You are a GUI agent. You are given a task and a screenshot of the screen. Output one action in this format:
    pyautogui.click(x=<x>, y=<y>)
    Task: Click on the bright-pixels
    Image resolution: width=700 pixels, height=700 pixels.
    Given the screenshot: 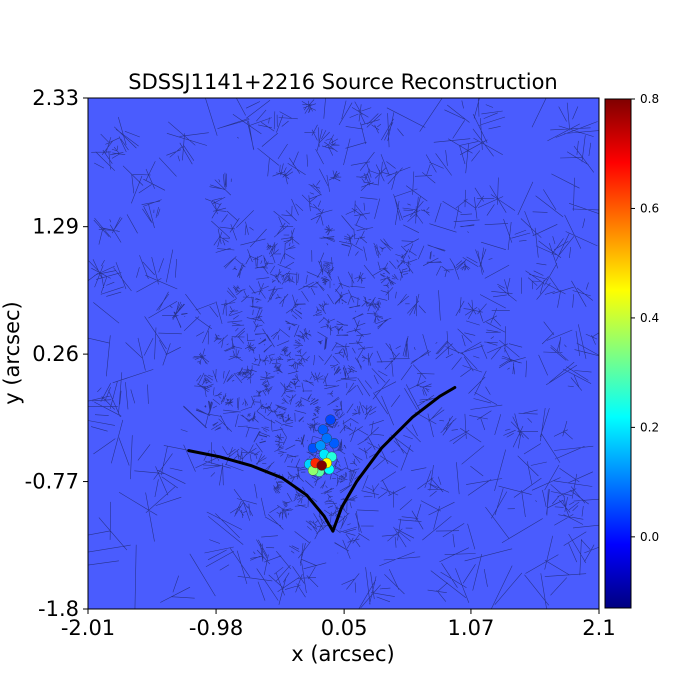 What is the action you would take?
    pyautogui.click(x=322, y=445)
    